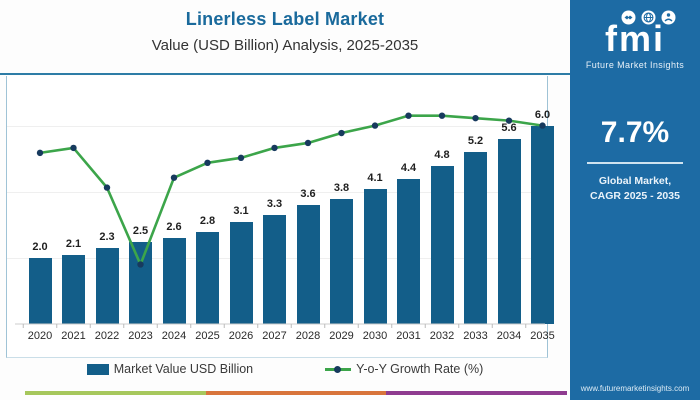  What do you see at coordinates (635, 189) in the screenshot?
I see `cagr-caption: Global Market, CAGR 2025 - 2035` at bounding box center [635, 189].